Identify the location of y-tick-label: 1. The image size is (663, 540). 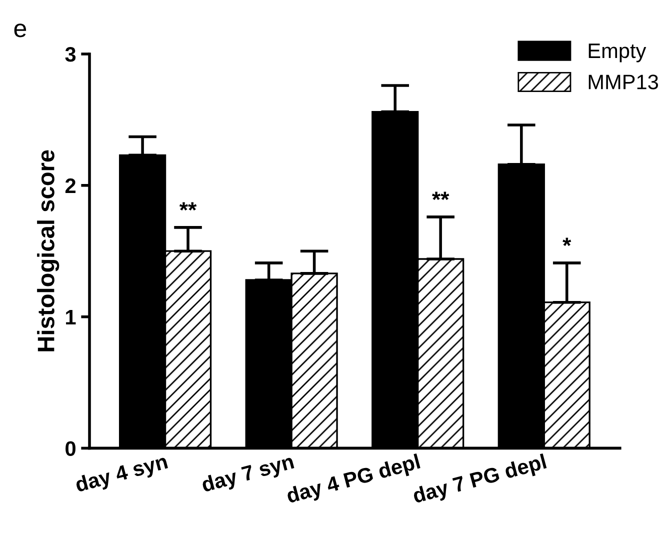
(71, 317).